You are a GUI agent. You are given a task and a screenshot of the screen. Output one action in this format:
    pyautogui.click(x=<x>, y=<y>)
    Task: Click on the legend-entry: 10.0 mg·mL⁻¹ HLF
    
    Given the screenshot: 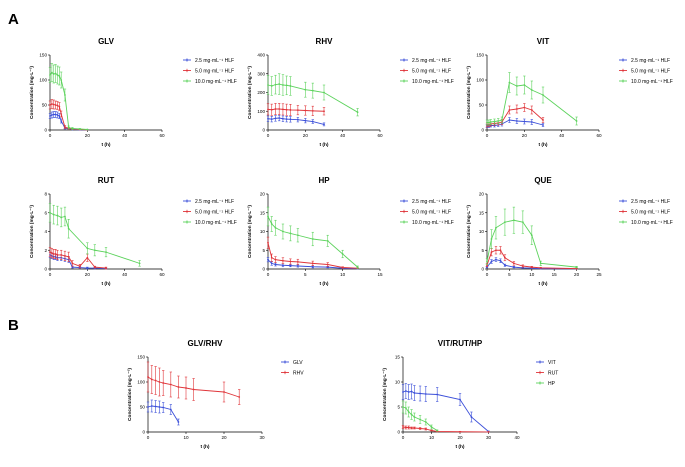 What is the action you would take?
    pyautogui.click(x=427, y=82)
    